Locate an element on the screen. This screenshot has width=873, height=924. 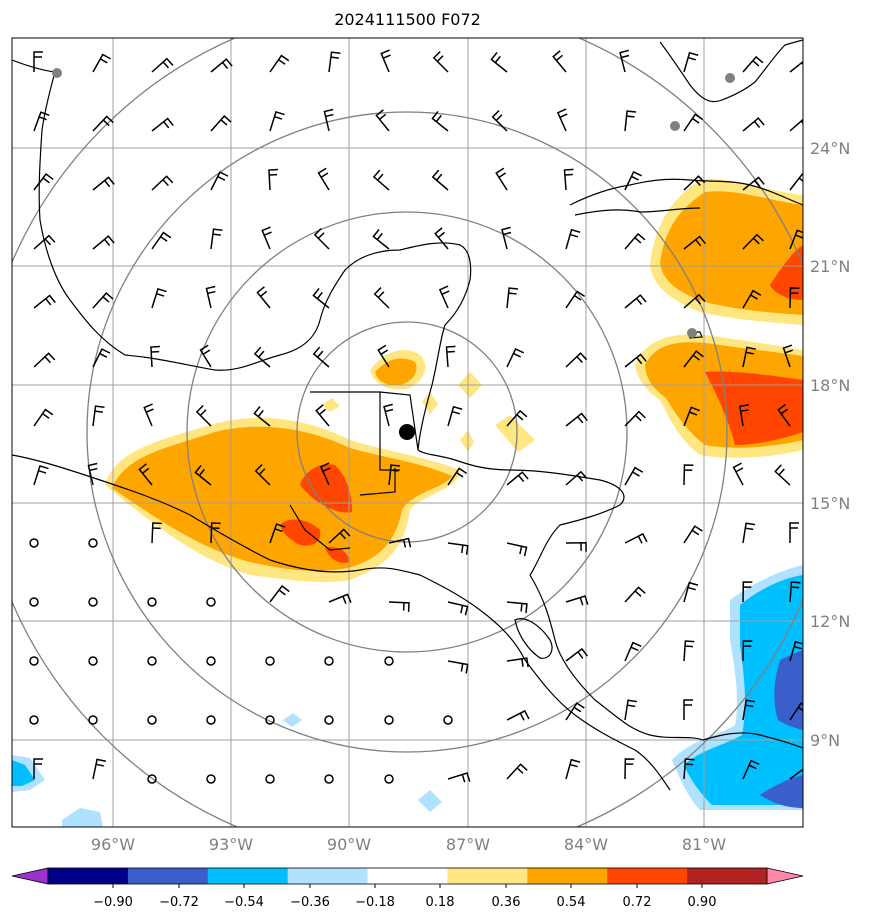
colorbar-tick-label: −0.36 is located at coordinates (310, 902).